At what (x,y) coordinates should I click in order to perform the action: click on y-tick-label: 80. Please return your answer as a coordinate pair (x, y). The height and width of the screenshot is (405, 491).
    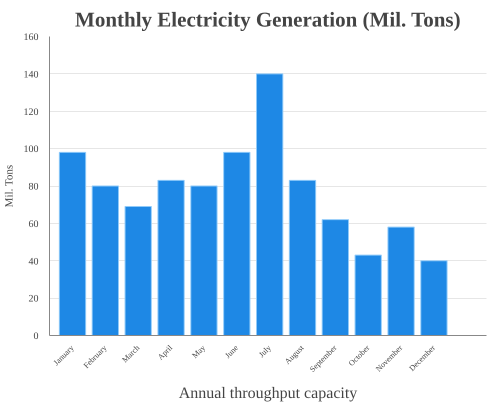
    Looking at the image, I should click on (33, 187).